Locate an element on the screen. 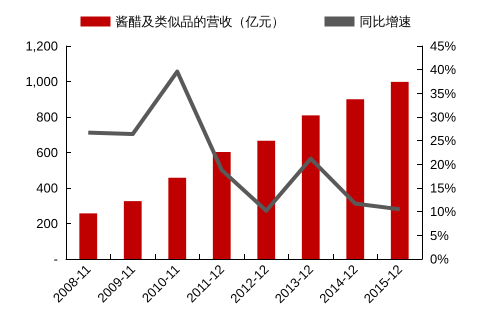 The height and width of the screenshot is (325, 492). y2-tick-label: 10% is located at coordinates (443, 212).